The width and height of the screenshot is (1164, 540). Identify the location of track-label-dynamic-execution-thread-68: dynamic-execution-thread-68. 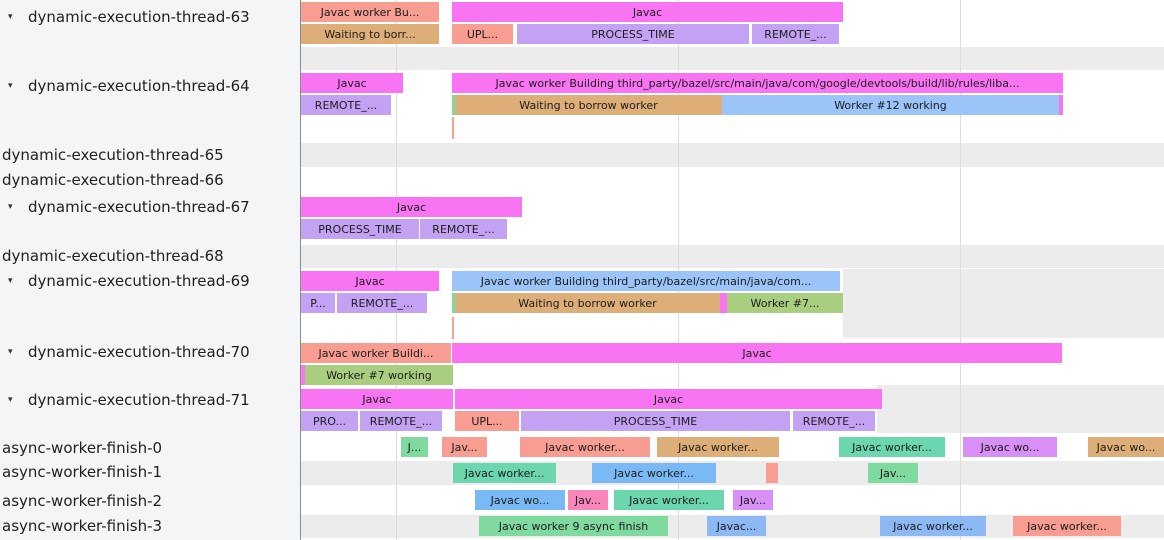
(149, 256).